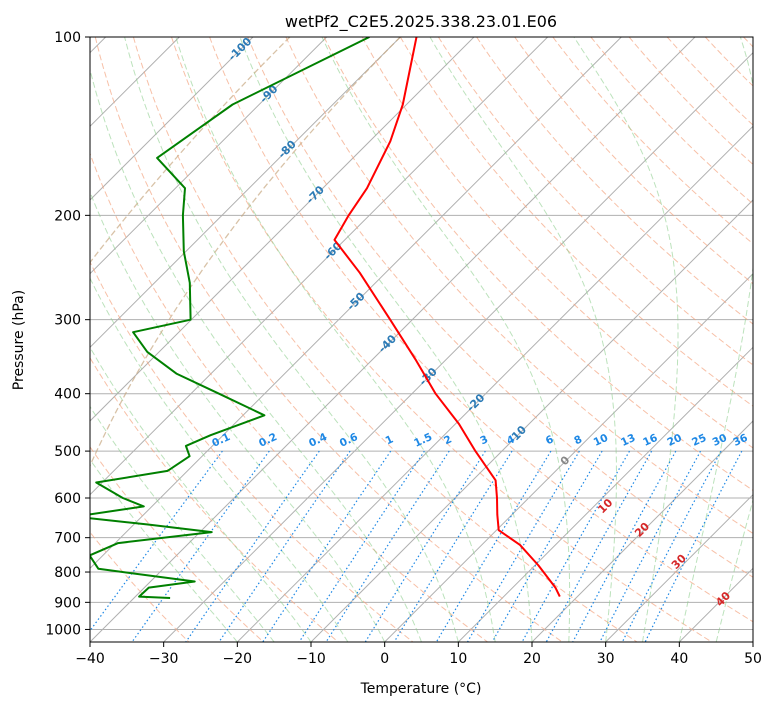 This screenshot has height=708, width=775. I want to click on mixing-ratio-label: 2, so click(448, 440).